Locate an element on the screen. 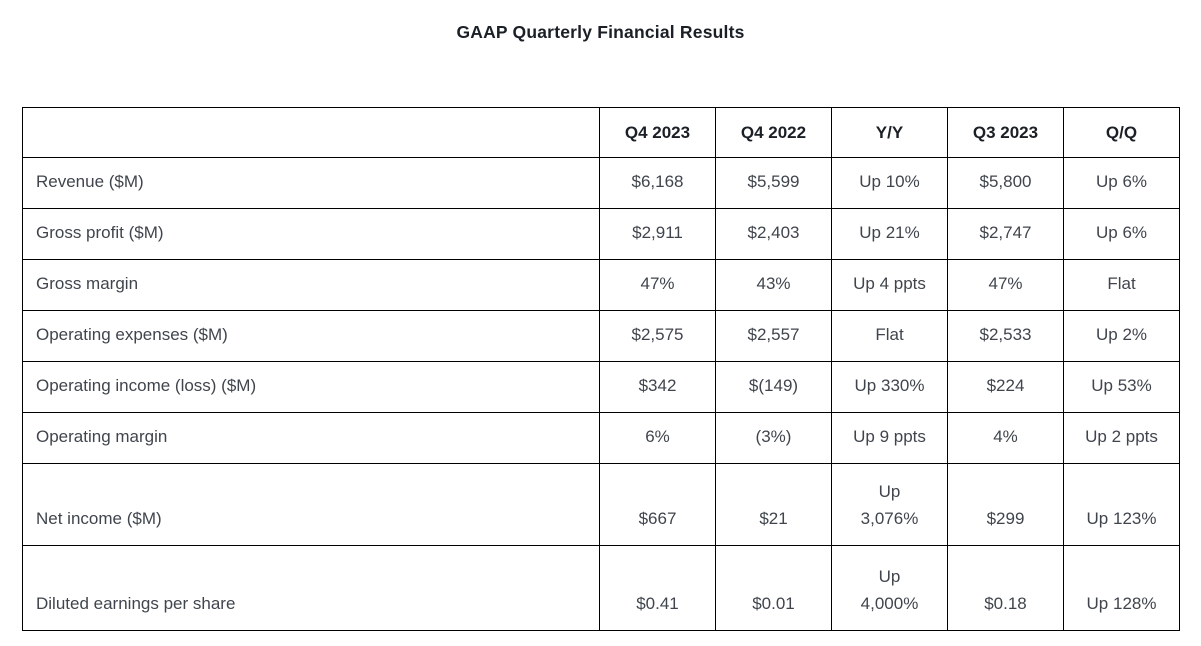  value-cell: Up 53% is located at coordinates (1121, 387).